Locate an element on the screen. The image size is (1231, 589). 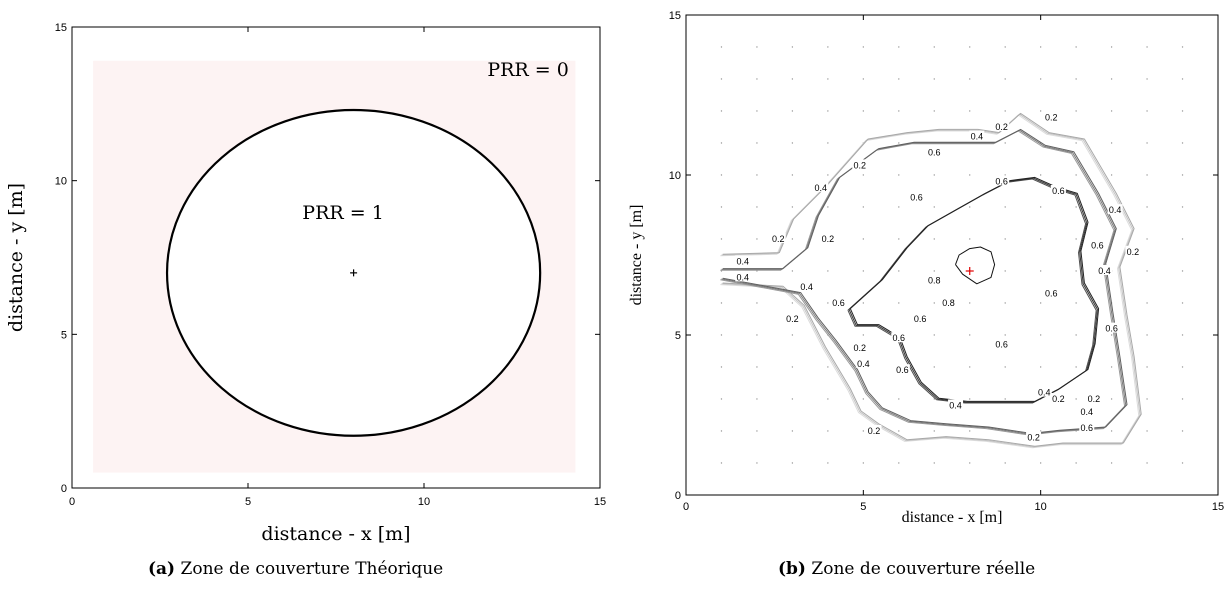
panel-b-caption-text: Zone de couverture réelle is located at coordinates (923, 569).